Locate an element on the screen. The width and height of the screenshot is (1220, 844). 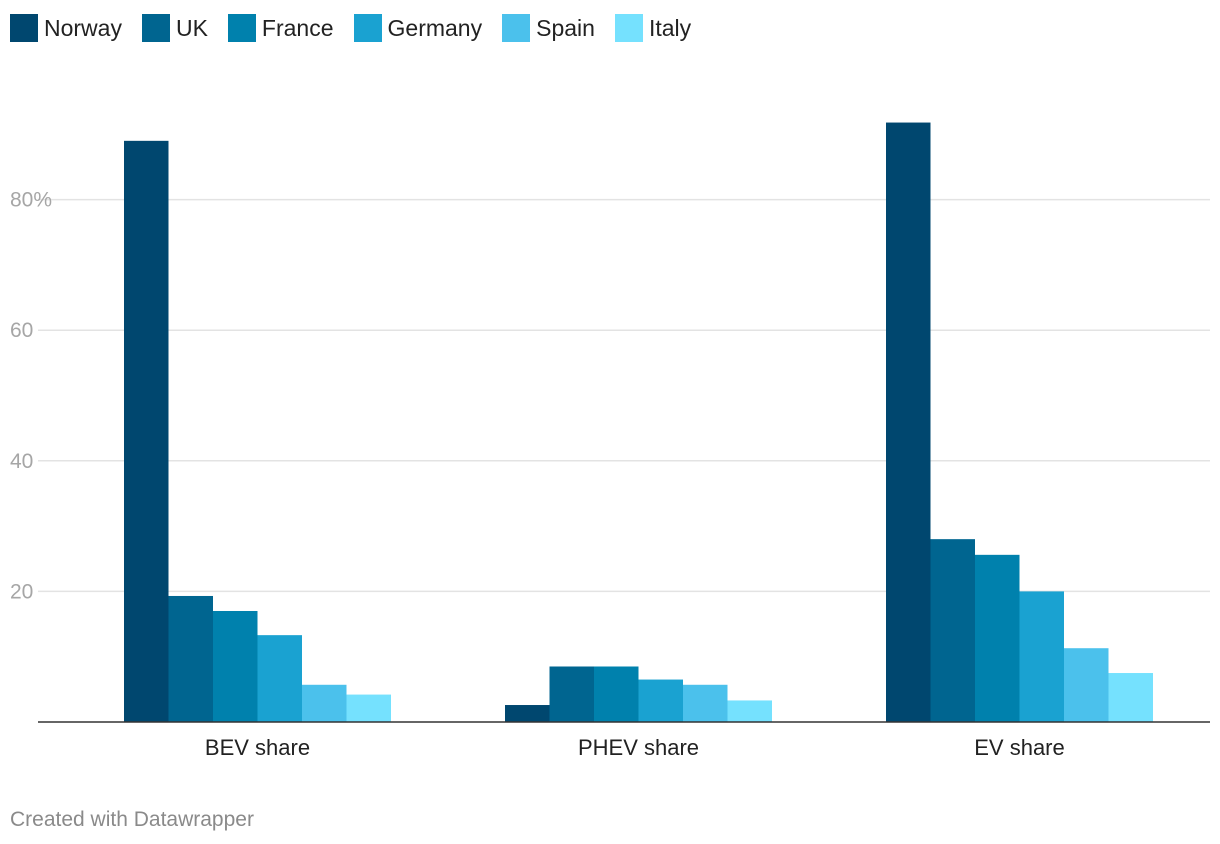
y-tick-label-20: 20 is located at coordinates (21, 591).